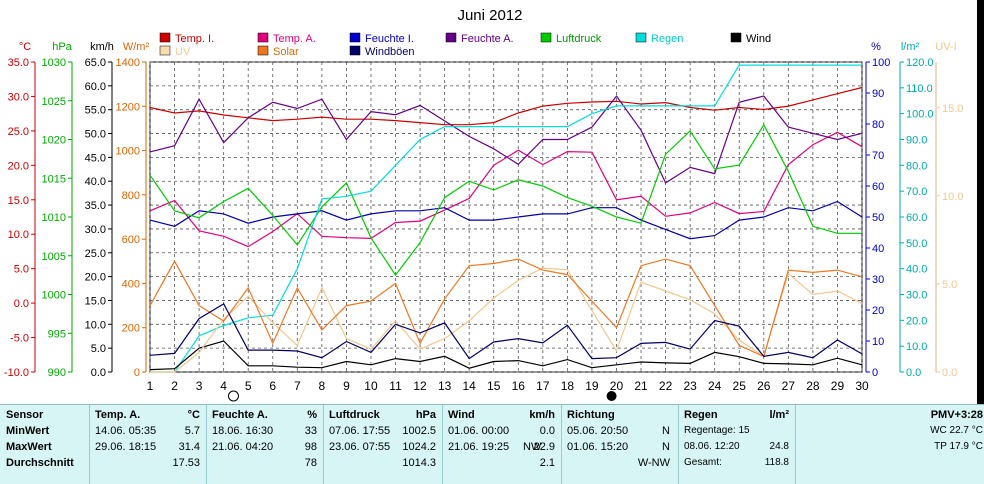 This screenshot has height=484, width=984. I want to click on pmv-title: PMV+3:28, so click(956, 415).